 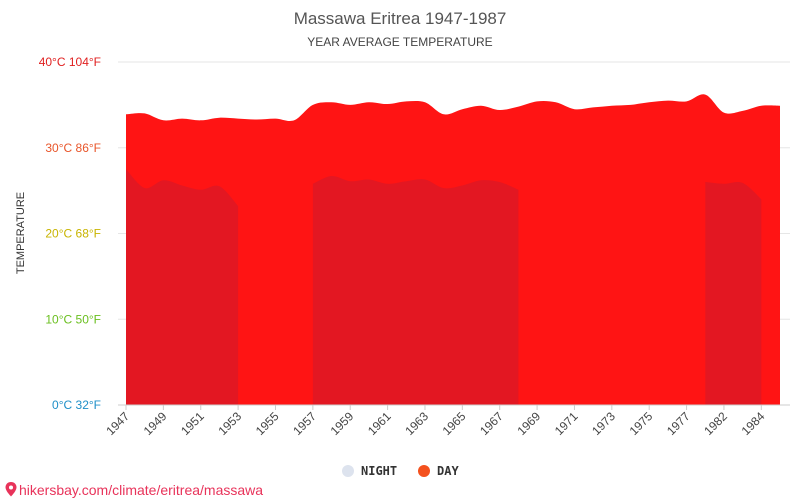 I want to click on x-tick-label: 1971, so click(x=566, y=423).